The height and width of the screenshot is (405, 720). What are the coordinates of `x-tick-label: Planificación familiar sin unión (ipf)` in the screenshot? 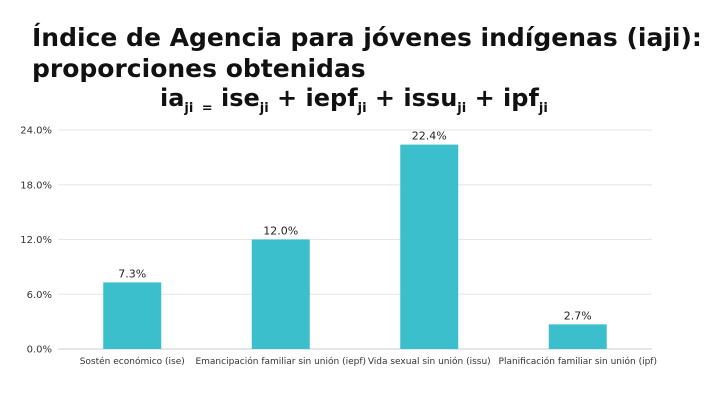 It's located at (578, 361).